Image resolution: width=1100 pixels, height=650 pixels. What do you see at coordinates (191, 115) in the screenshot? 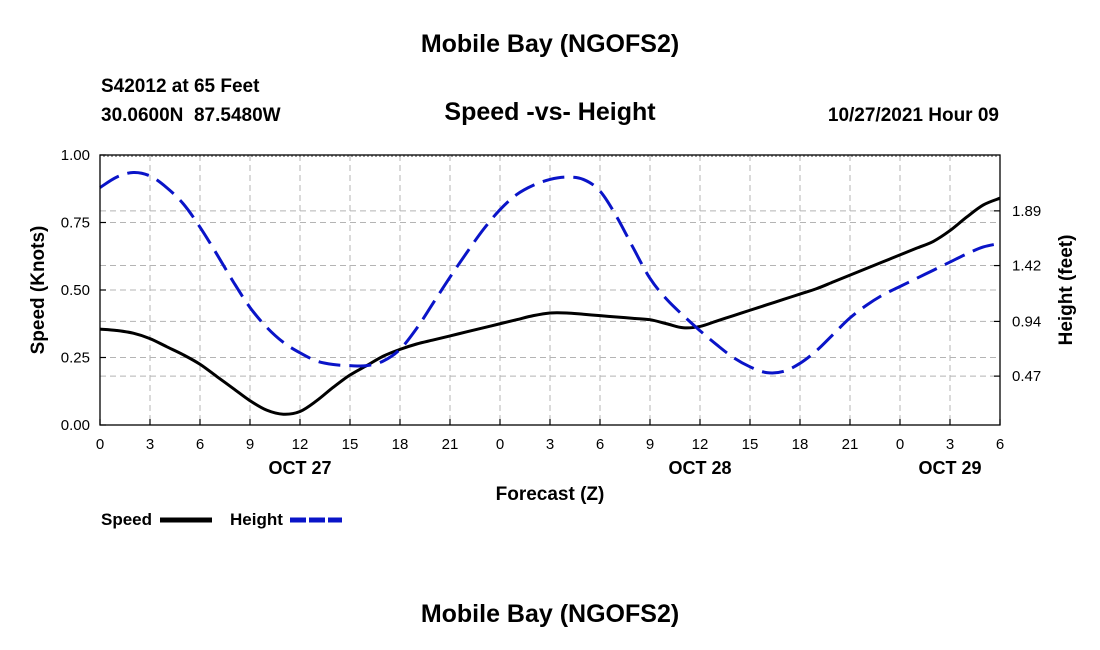
I see `station-coordinates: 30.0600N 87.5480W` at bounding box center [191, 115].